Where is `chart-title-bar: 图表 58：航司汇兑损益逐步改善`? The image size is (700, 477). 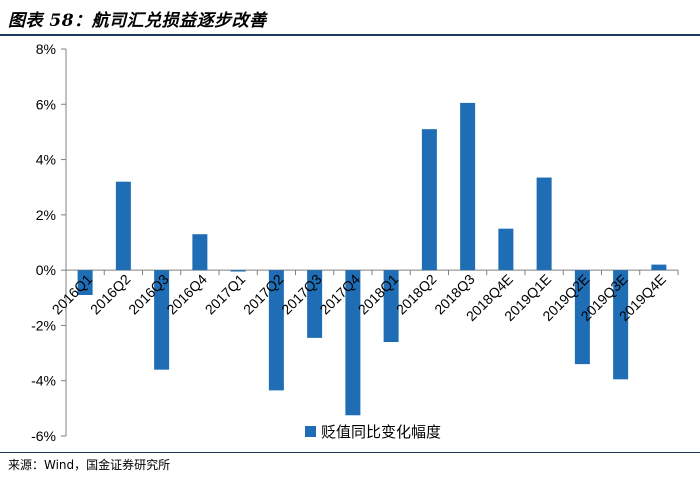
chart-title-bar: 图表 58：航司汇兑损益逐步改善 is located at coordinates (350, 17).